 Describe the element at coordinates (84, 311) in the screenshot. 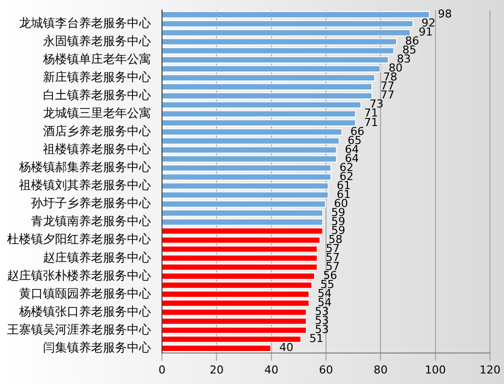

I see `y-tick-label: 杨楼镇张口养老服务中心` at that location.